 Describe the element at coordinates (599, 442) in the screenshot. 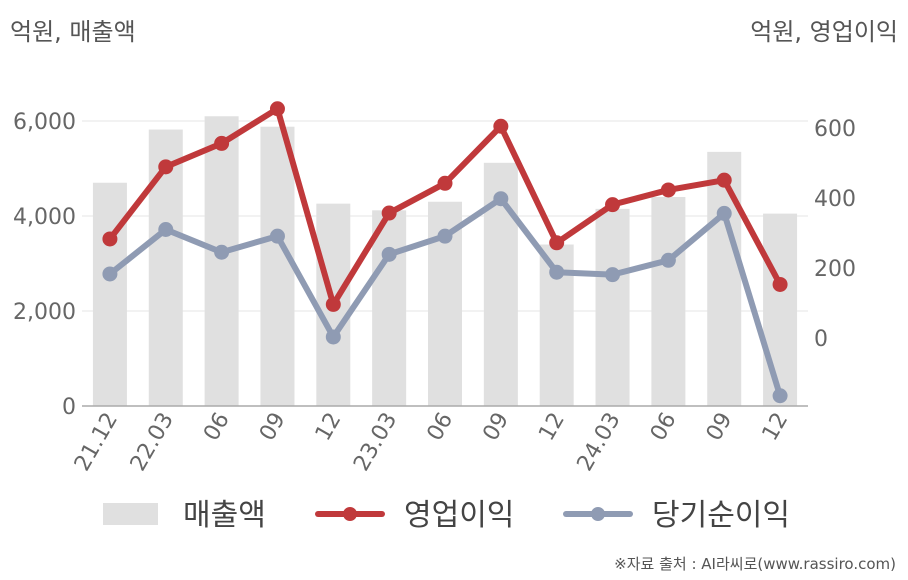

I see `x-tick-label: 24.03` at that location.